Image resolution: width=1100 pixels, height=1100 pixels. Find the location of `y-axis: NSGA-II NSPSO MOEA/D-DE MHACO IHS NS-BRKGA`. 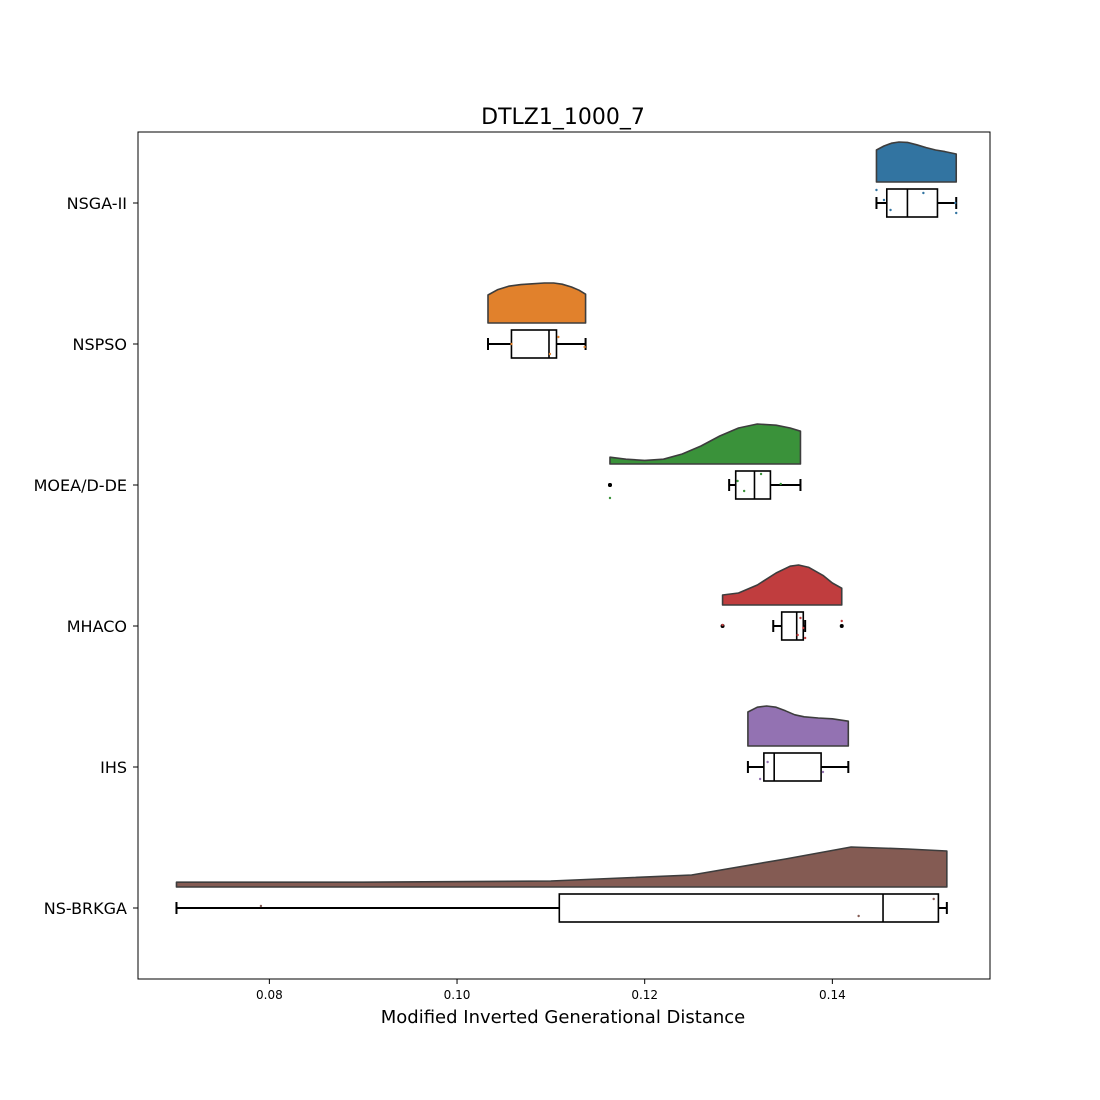

y-axis: NSGA-II NSPSO MOEA/D-DE MHACO IHS NS-BRKGA is located at coordinates (86, 556).